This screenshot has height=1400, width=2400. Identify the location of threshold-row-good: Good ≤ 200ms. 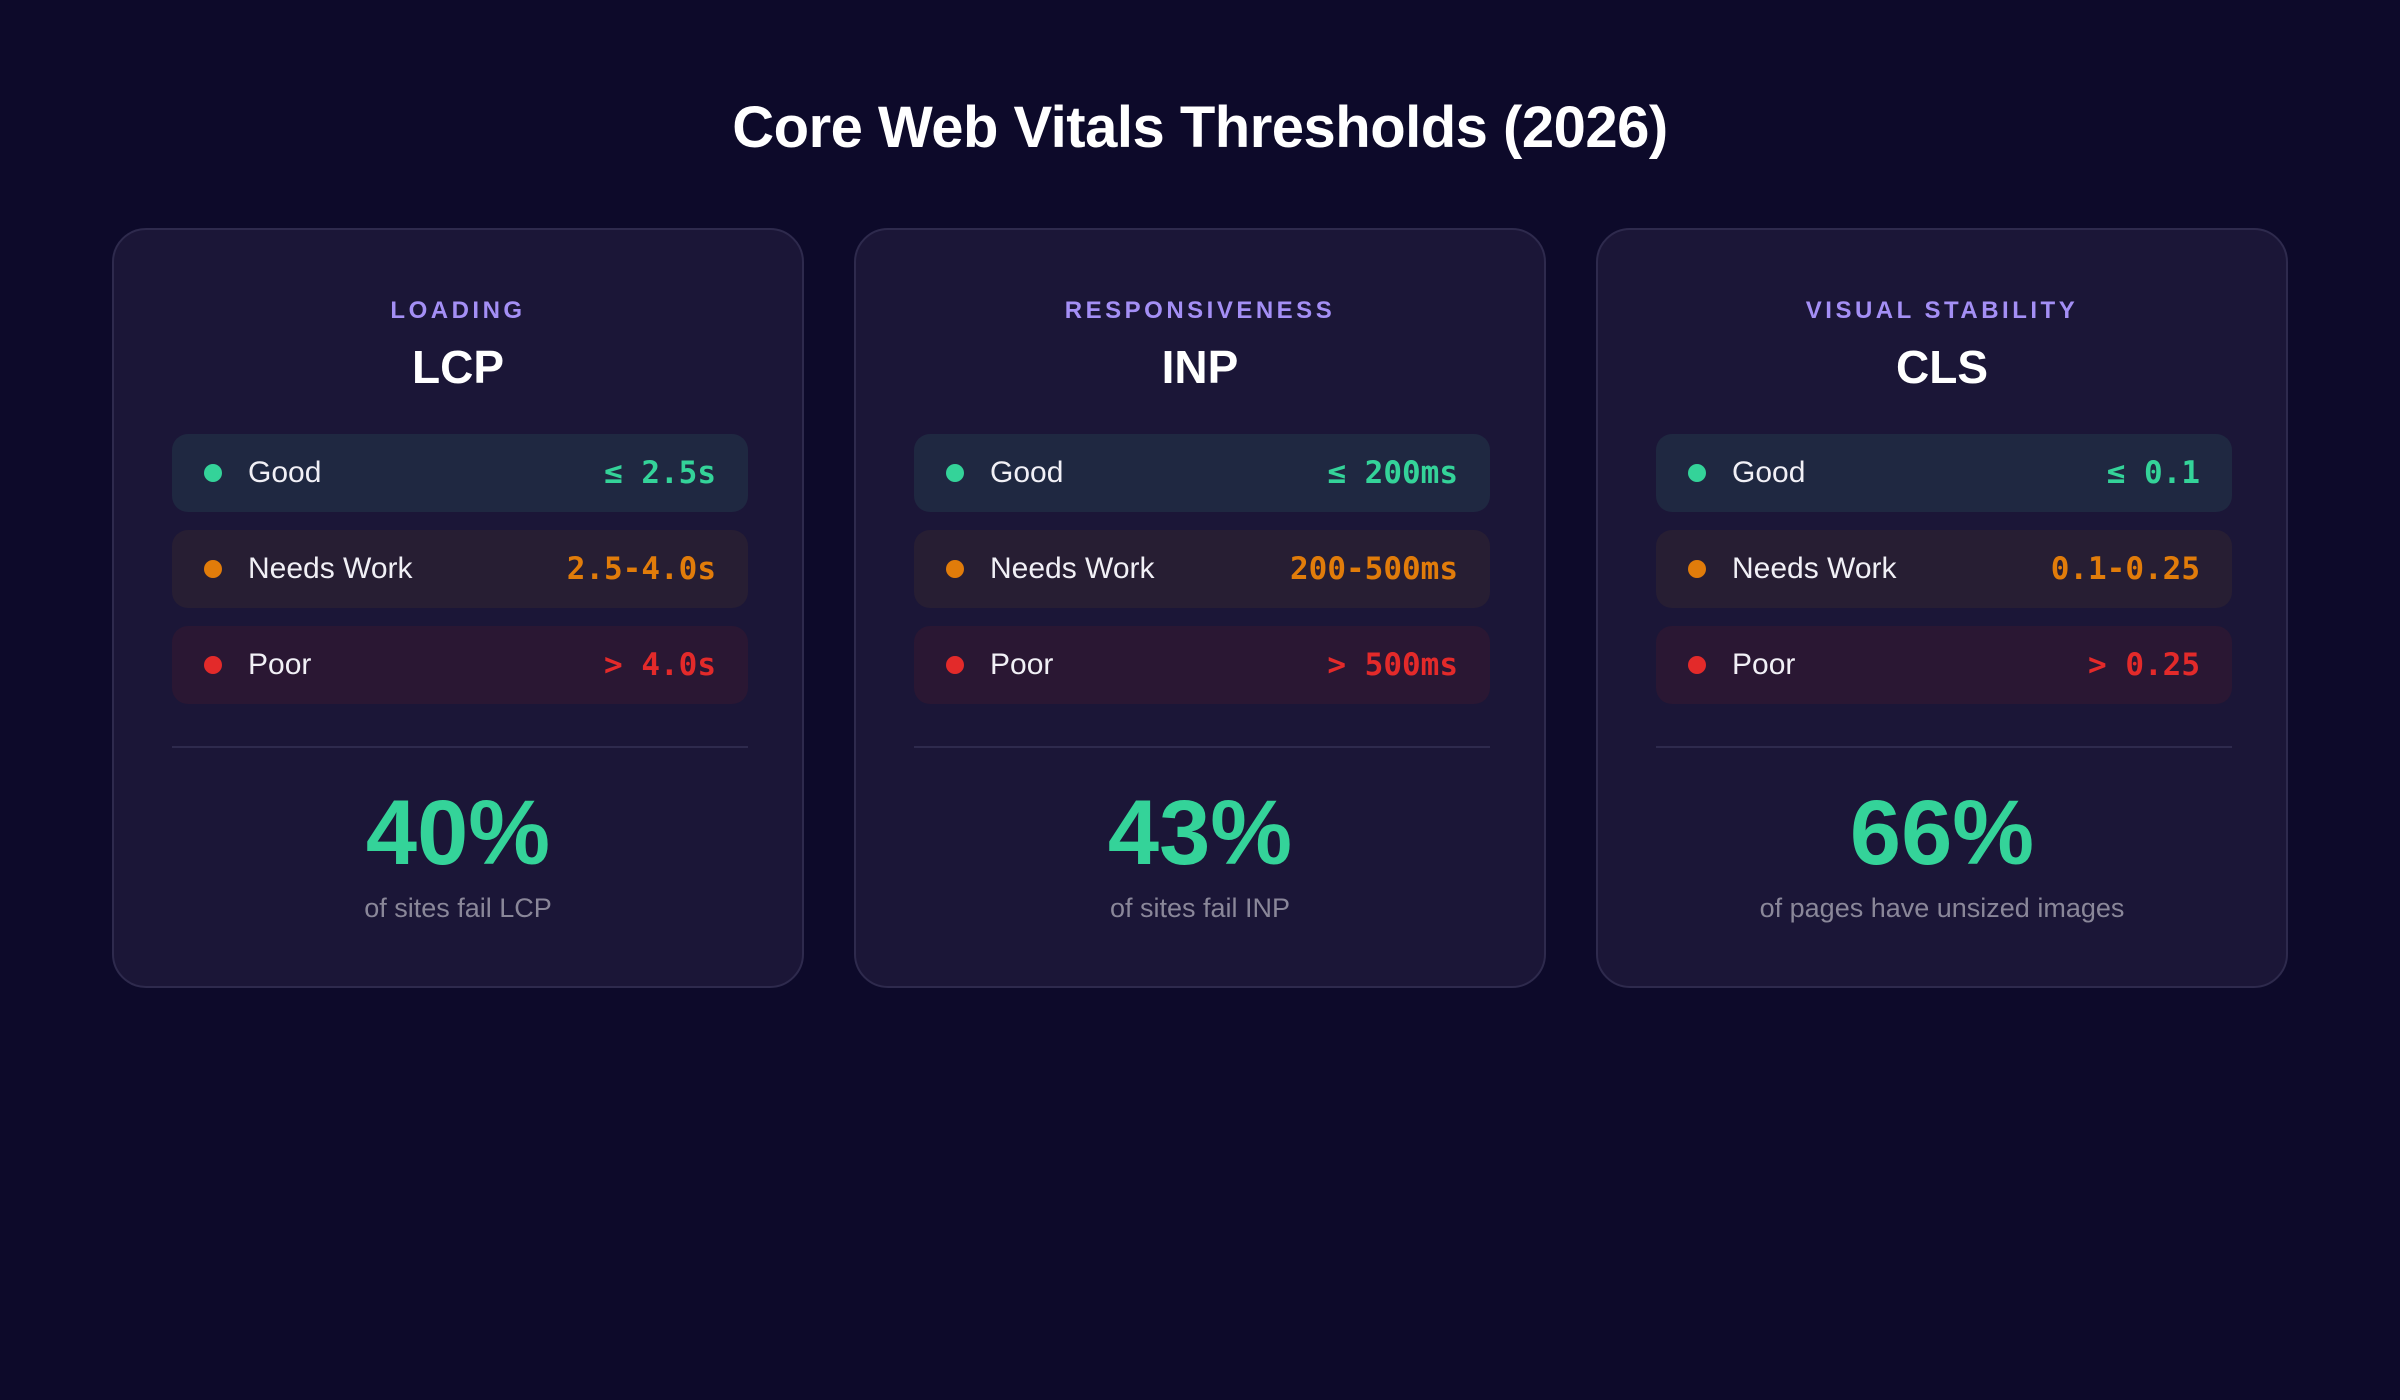
(1202, 473).